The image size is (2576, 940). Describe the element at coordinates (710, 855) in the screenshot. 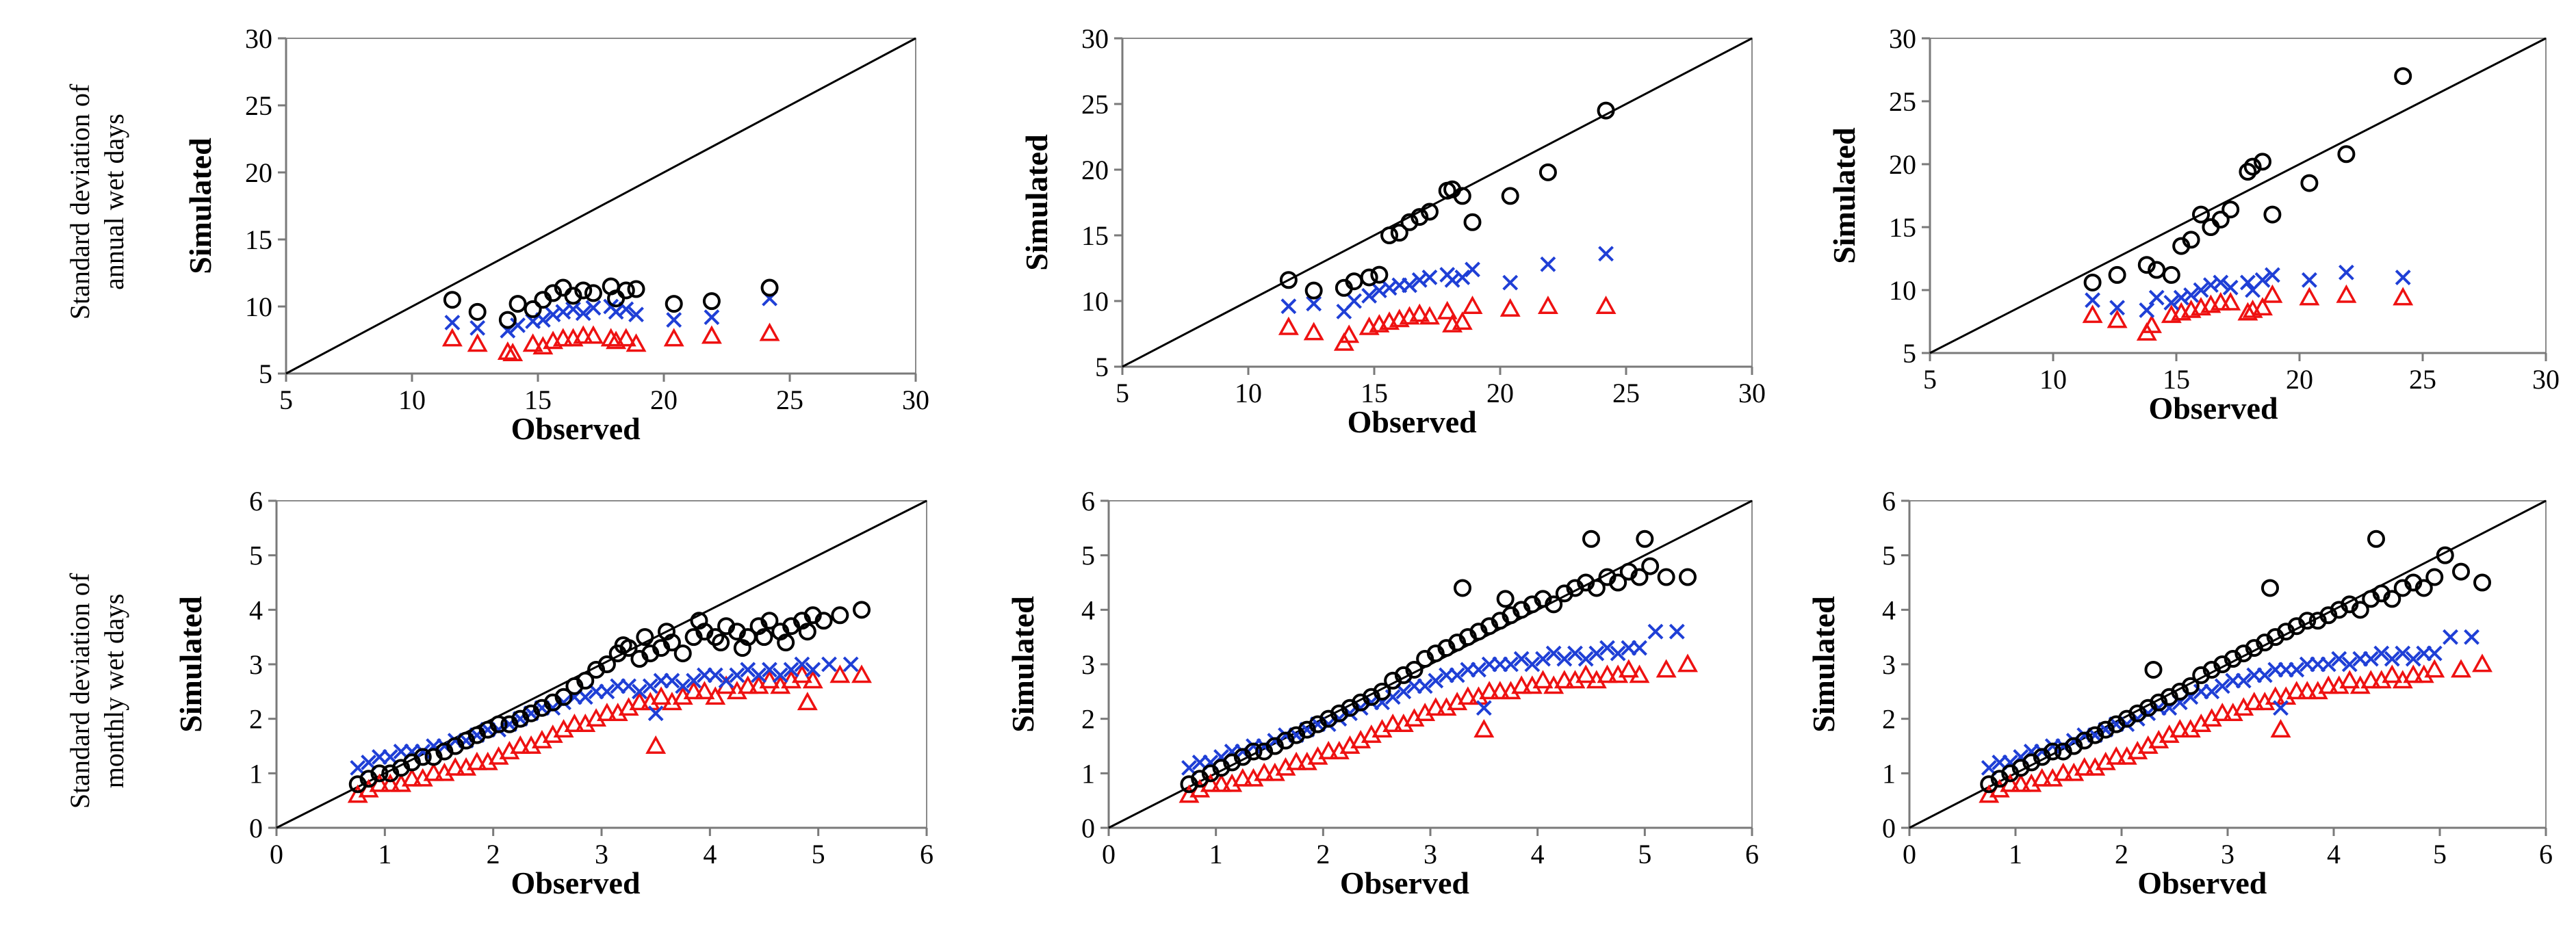

I see `x-tick-label: 4` at that location.